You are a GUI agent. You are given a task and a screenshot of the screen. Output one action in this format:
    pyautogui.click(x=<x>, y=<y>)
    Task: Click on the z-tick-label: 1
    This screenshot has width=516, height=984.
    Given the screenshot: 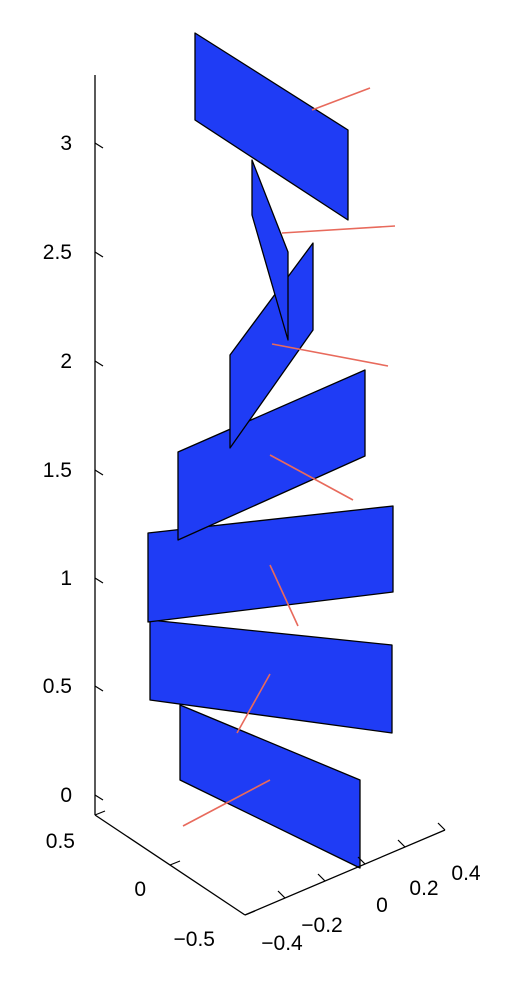 What is the action you would take?
    pyautogui.click(x=66, y=578)
    